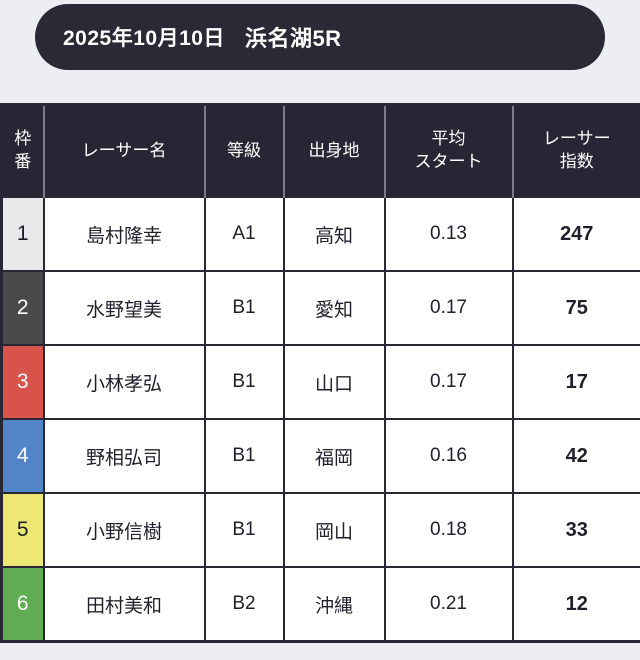 Image resolution: width=640 pixels, height=660 pixels. I want to click on racer-name-cell: 野相弘司, so click(124, 456).